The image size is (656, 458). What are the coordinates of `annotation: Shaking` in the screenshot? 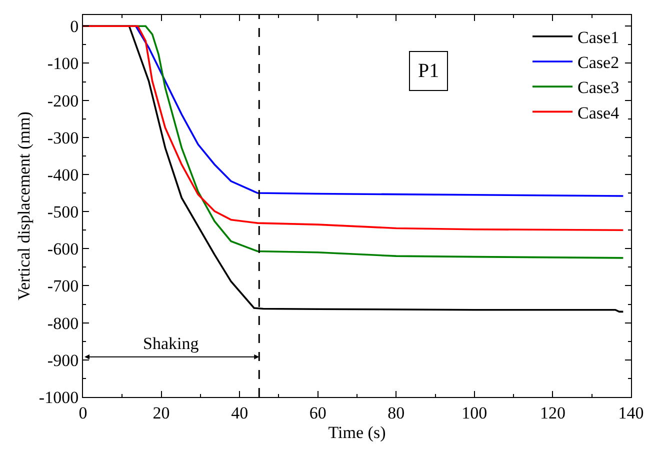 It's located at (171, 343).